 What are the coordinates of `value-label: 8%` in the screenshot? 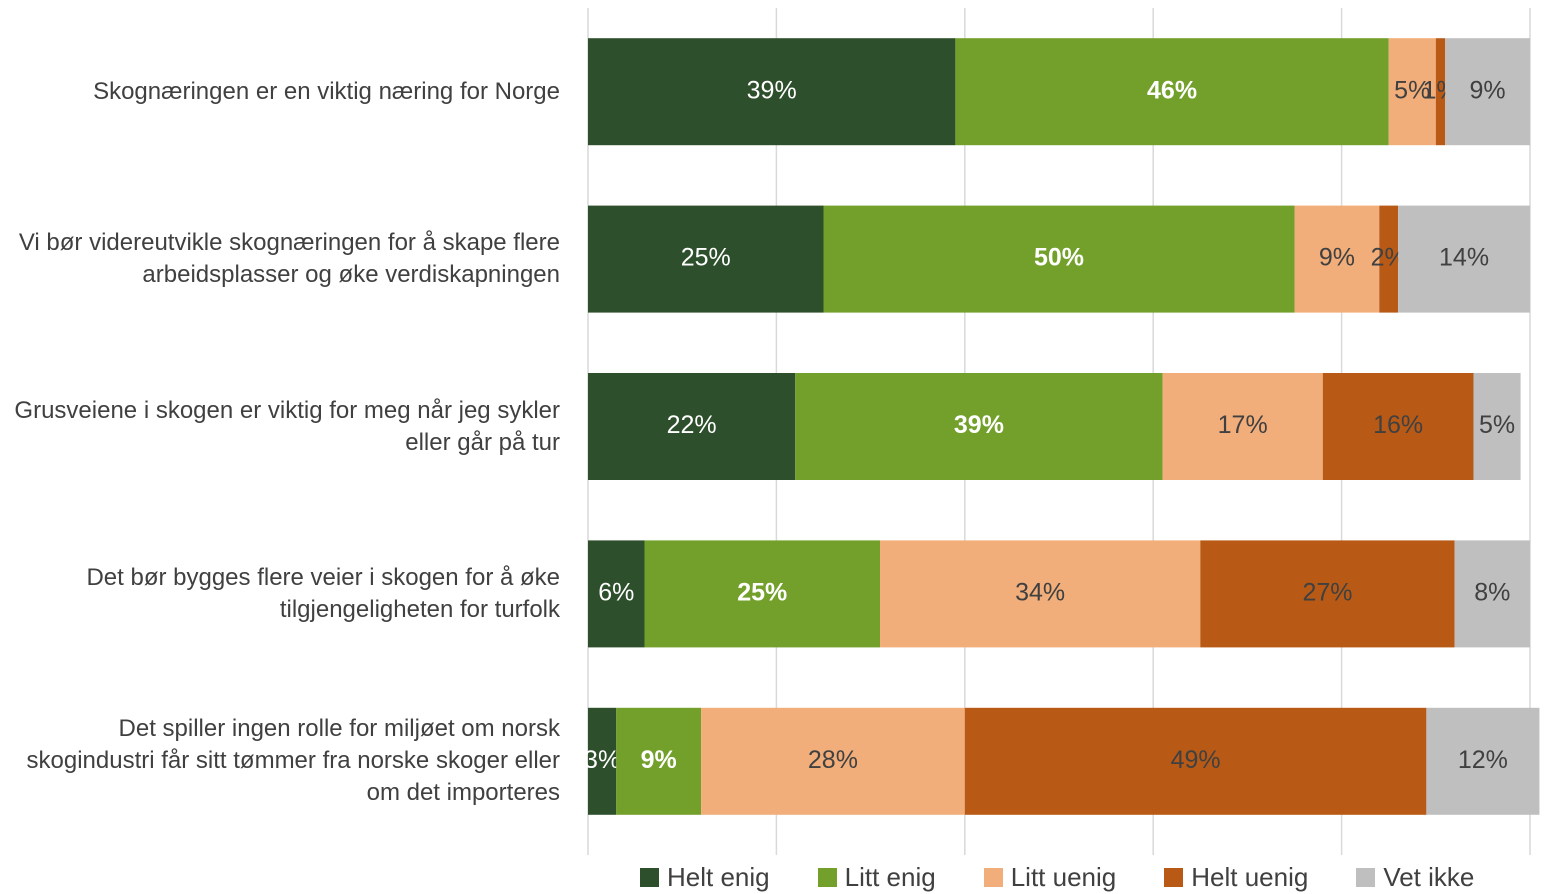 It's located at (1492, 593).